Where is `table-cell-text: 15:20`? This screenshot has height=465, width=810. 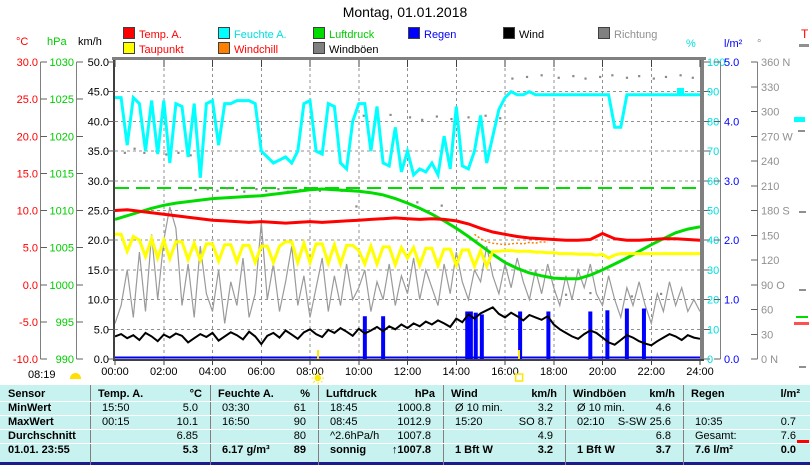
table-cell-text: 15:20 is located at coordinates (469, 422).